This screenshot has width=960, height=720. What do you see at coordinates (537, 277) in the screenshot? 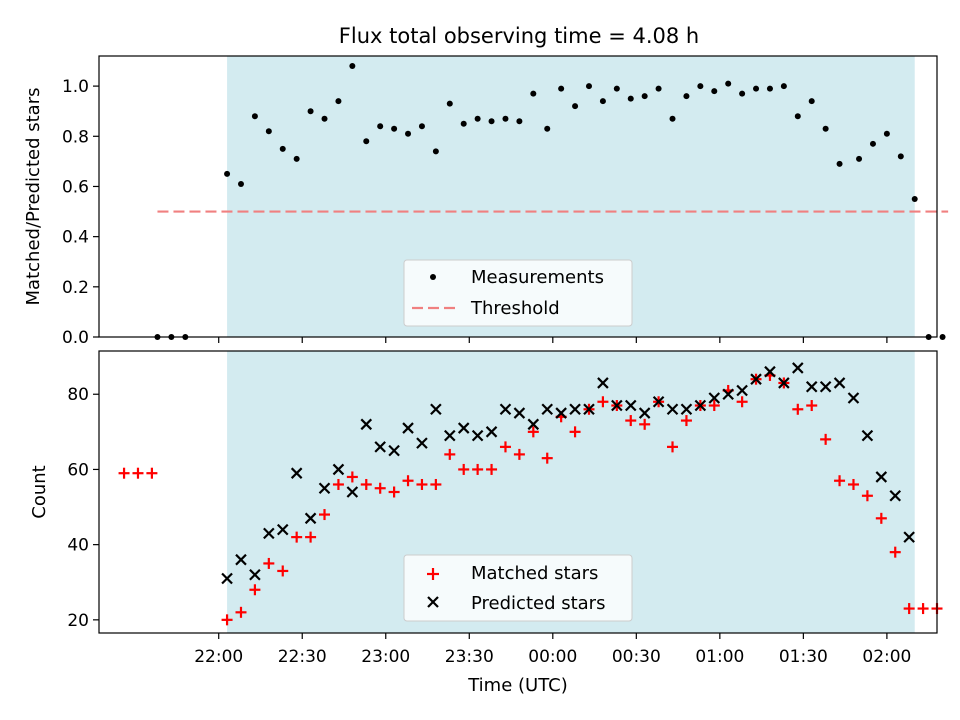
I see `legend-label-measurements: Measurements` at bounding box center [537, 277].